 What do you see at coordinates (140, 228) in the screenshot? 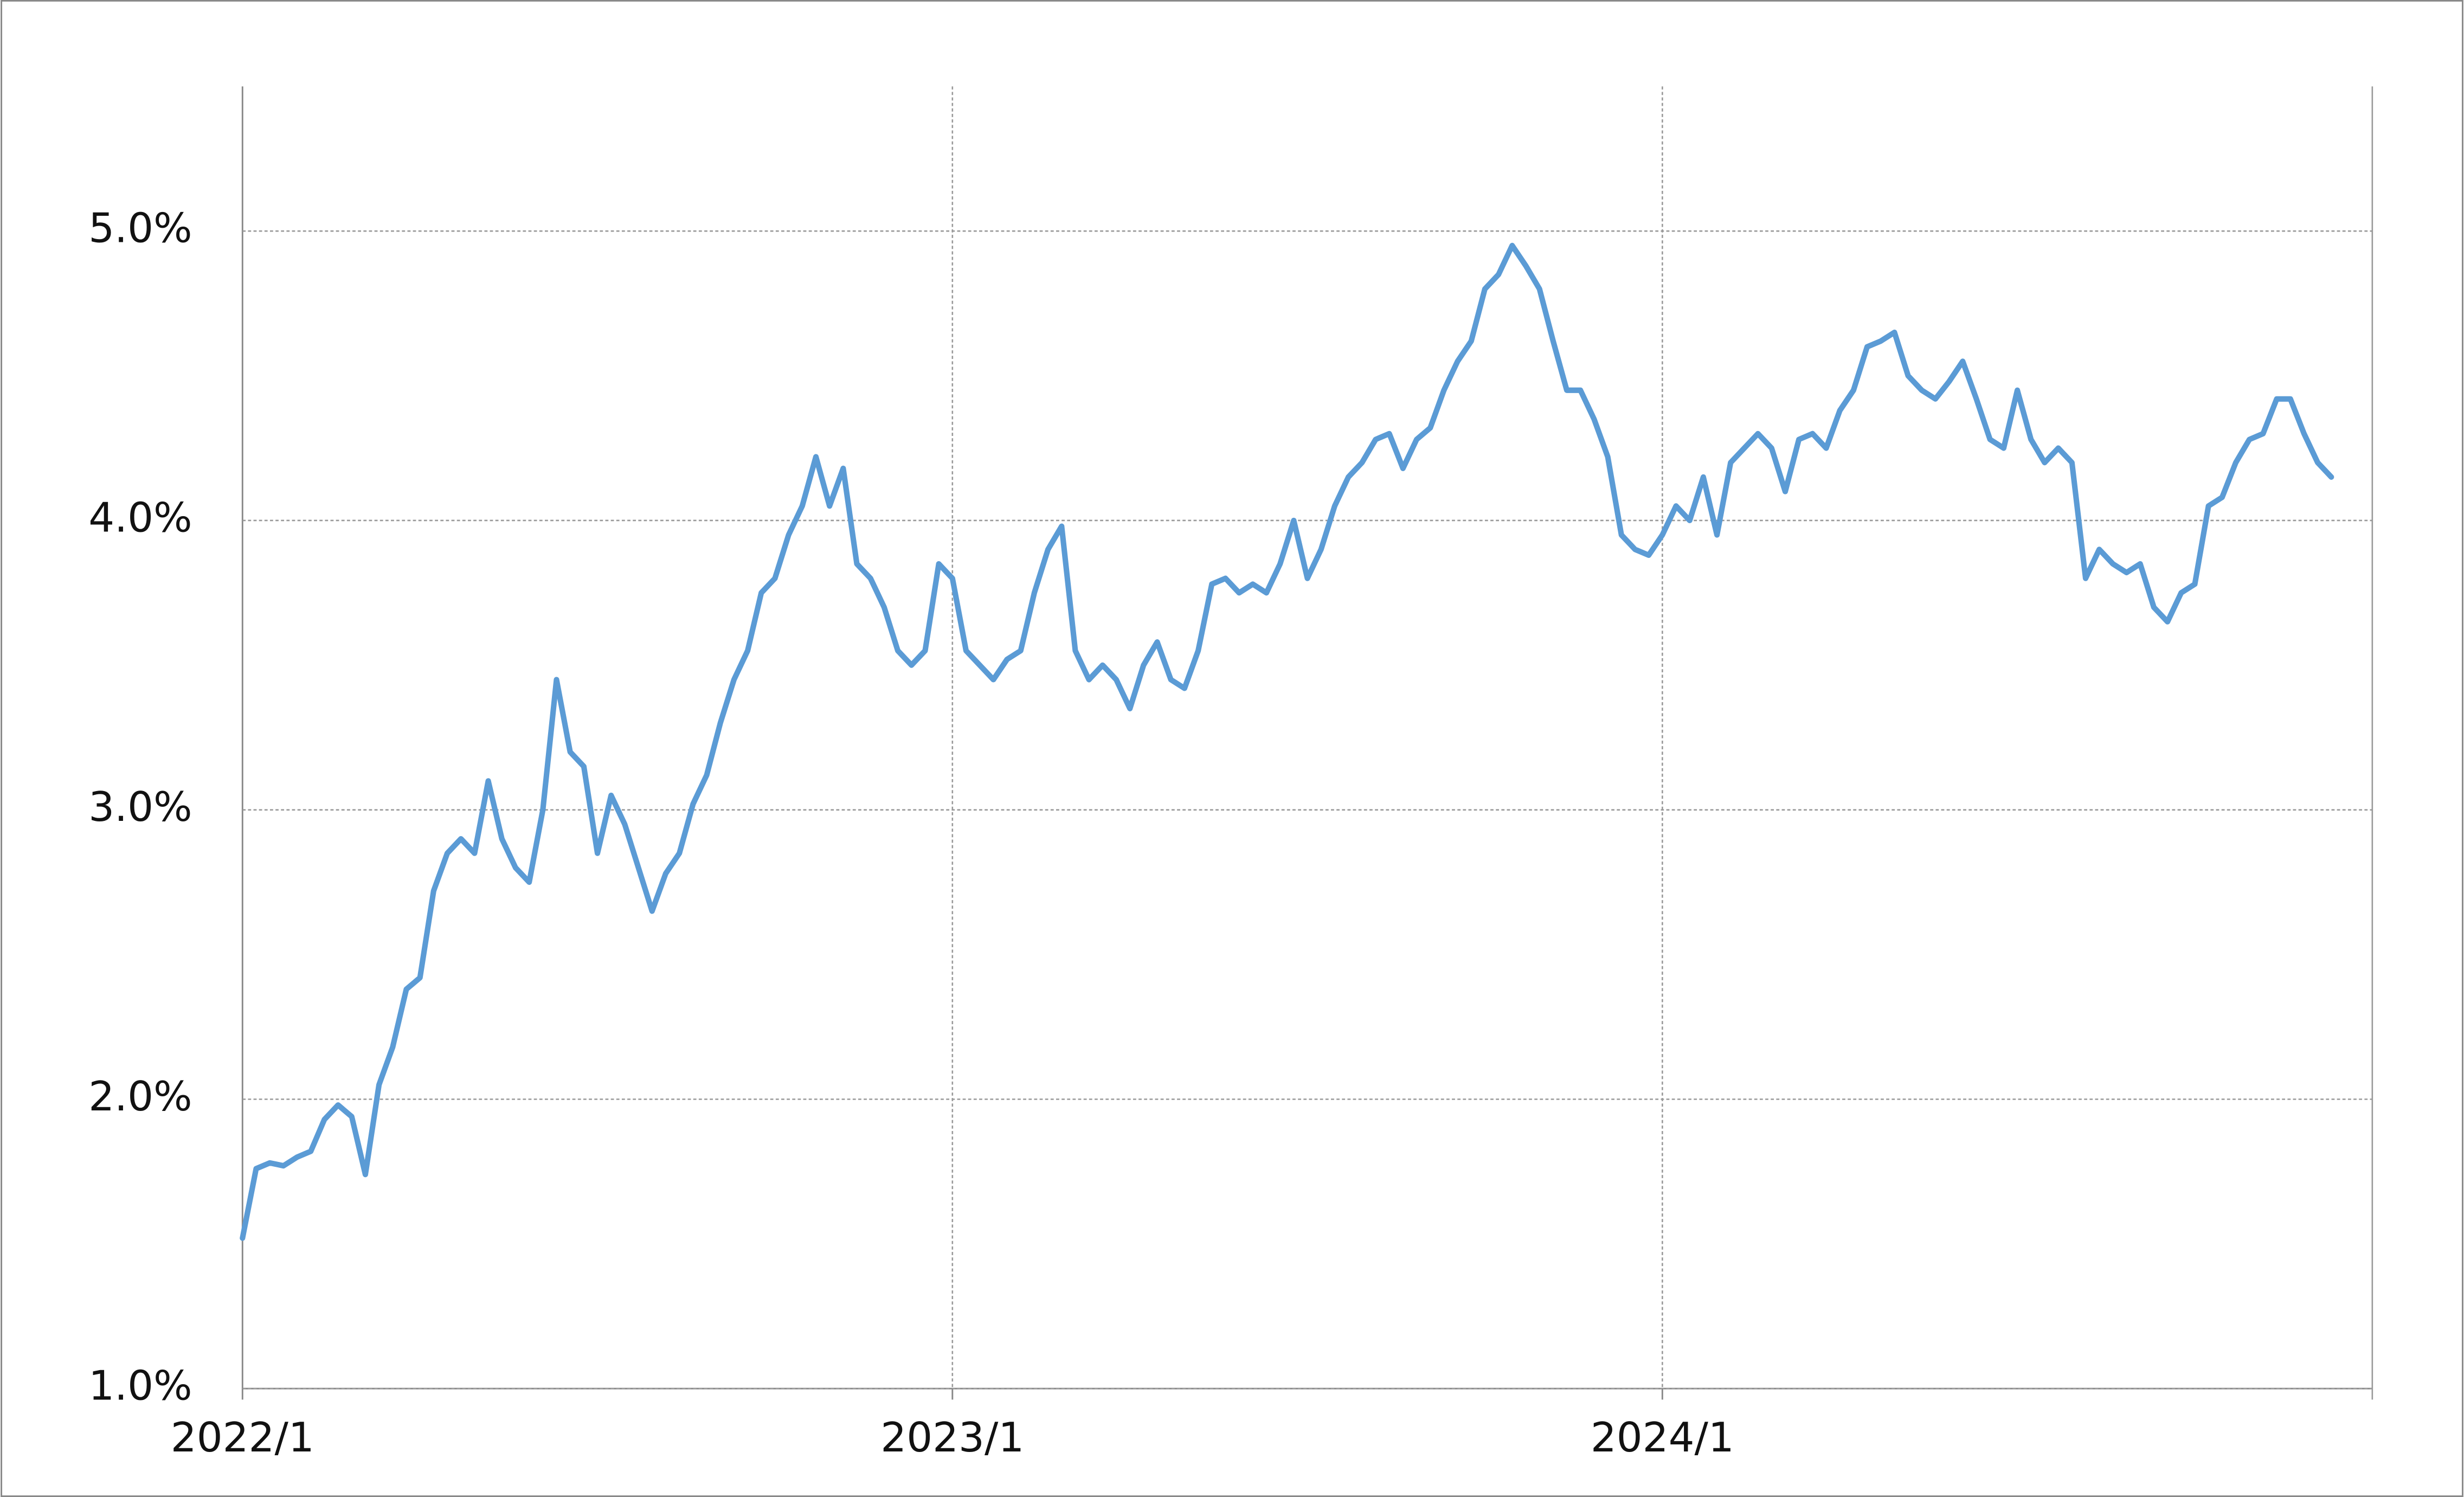
I see `y-tick-label: 5.0%` at bounding box center [140, 228].